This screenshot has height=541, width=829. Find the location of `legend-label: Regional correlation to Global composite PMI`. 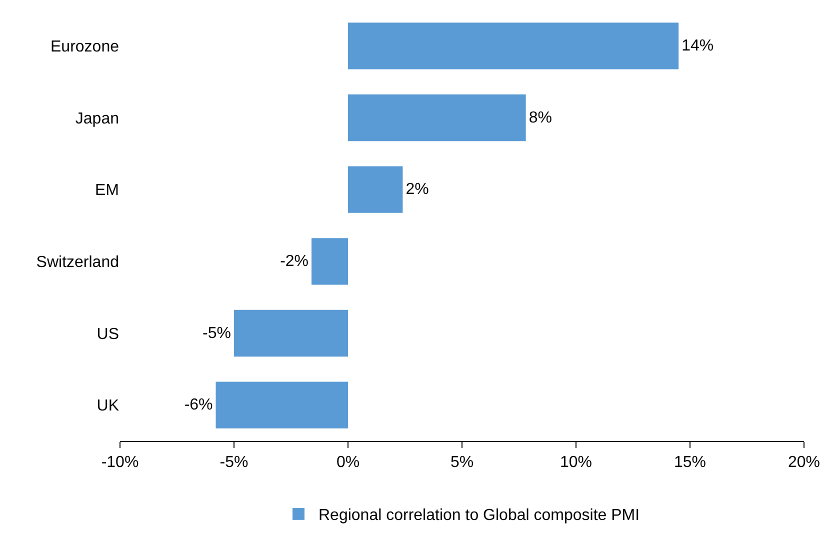

legend-label: Regional correlation to Global composite PMI is located at coordinates (479, 515).